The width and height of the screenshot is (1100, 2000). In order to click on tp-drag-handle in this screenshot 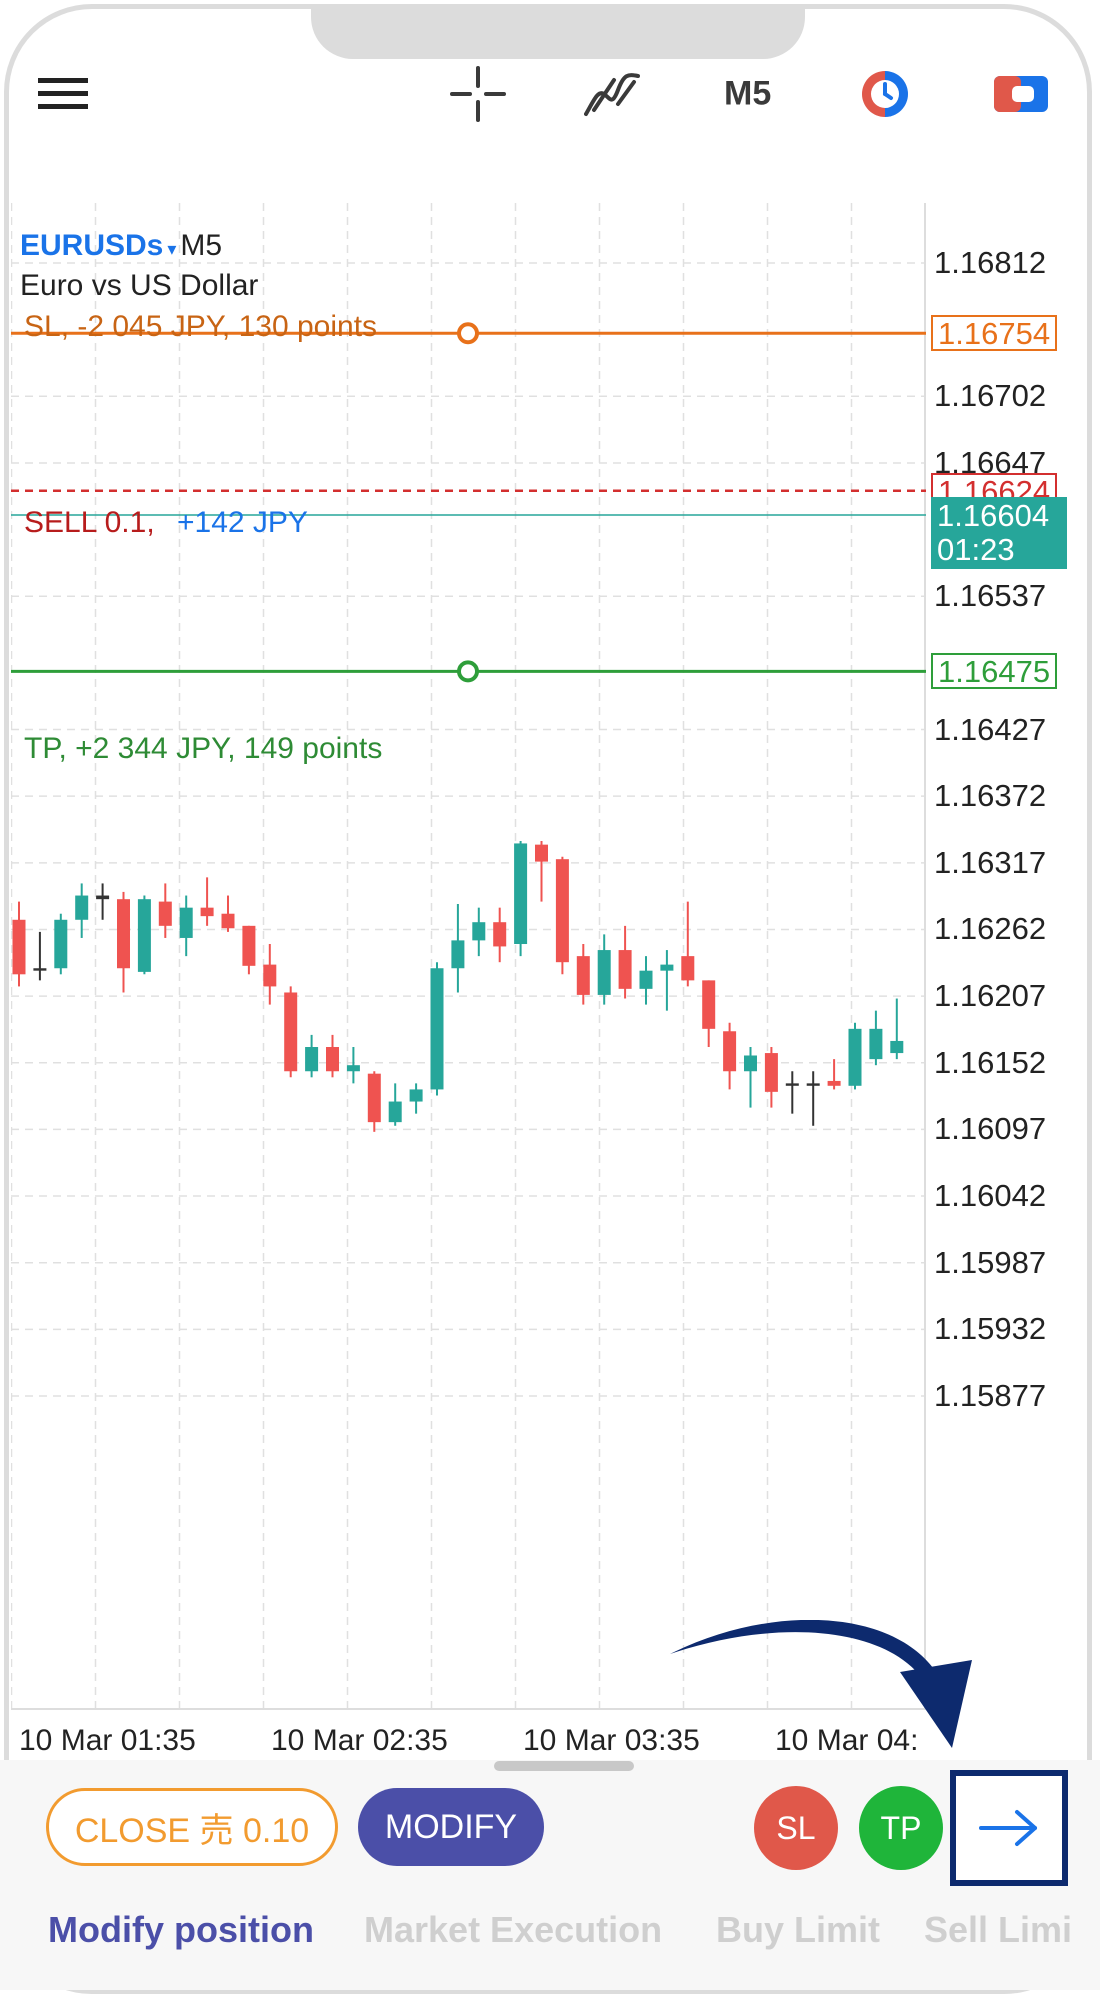, I will do `click(468, 671)`.